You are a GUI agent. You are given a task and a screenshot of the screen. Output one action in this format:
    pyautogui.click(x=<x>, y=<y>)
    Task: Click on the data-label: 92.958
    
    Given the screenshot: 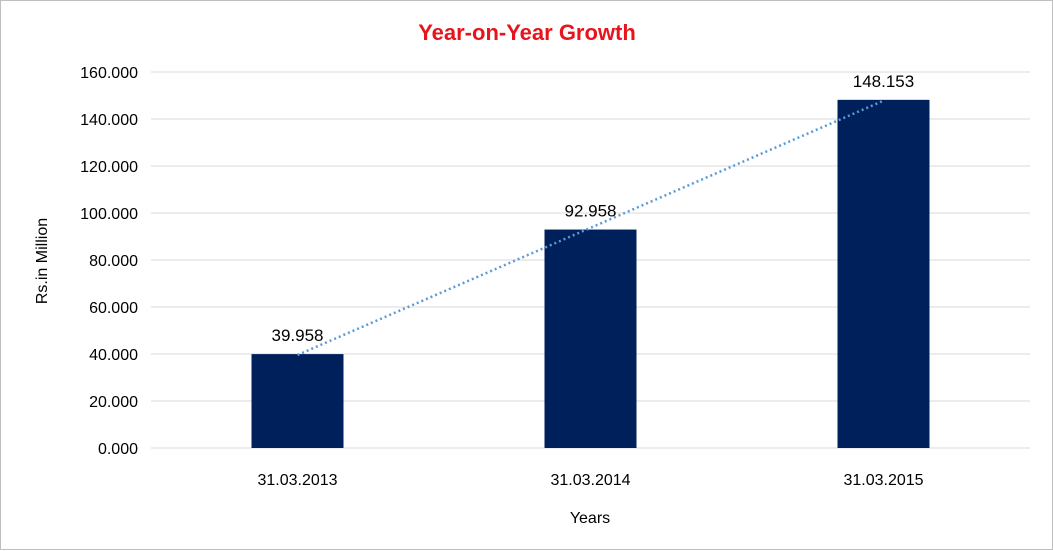 What is the action you would take?
    pyautogui.click(x=591, y=211)
    